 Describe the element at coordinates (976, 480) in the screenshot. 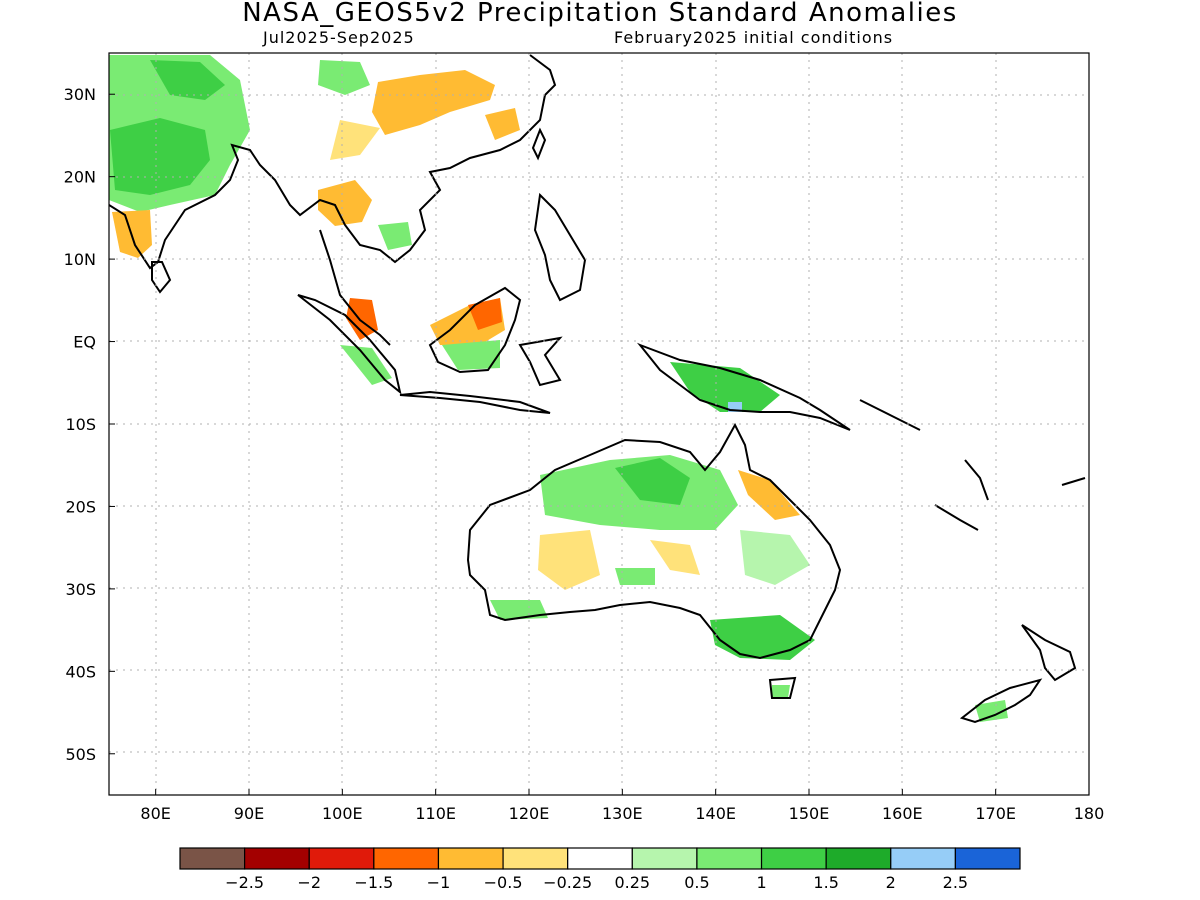

I see `coastline-vanuatu` at that location.